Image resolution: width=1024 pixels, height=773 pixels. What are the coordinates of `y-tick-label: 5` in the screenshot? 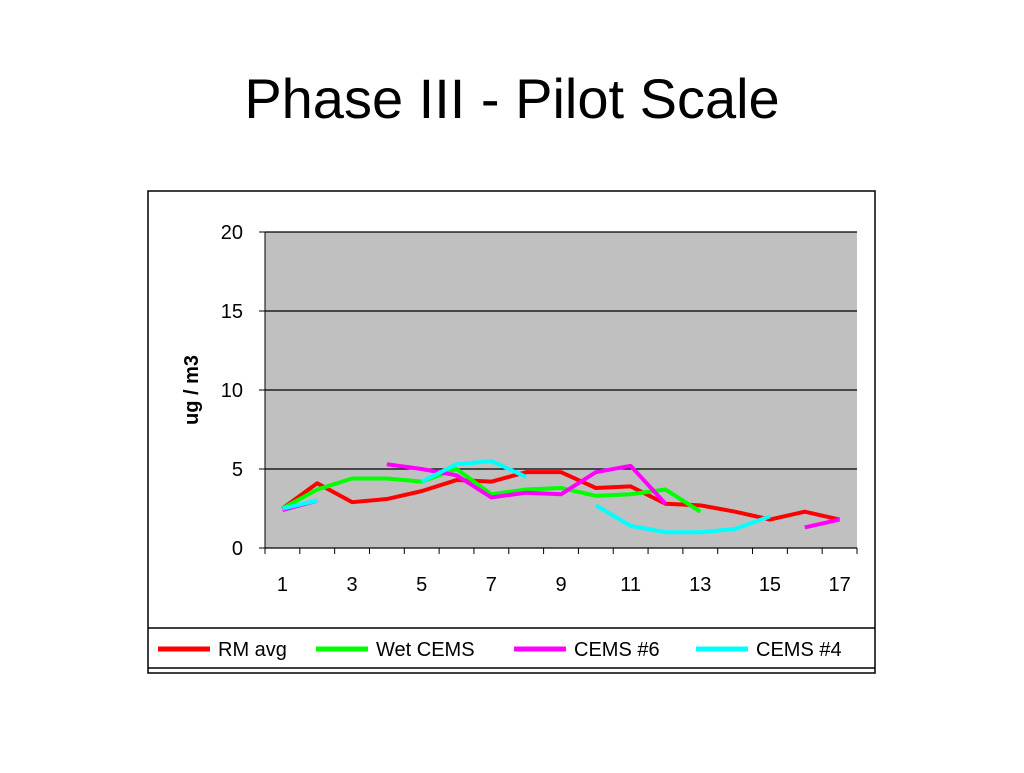 It's located at (237, 470).